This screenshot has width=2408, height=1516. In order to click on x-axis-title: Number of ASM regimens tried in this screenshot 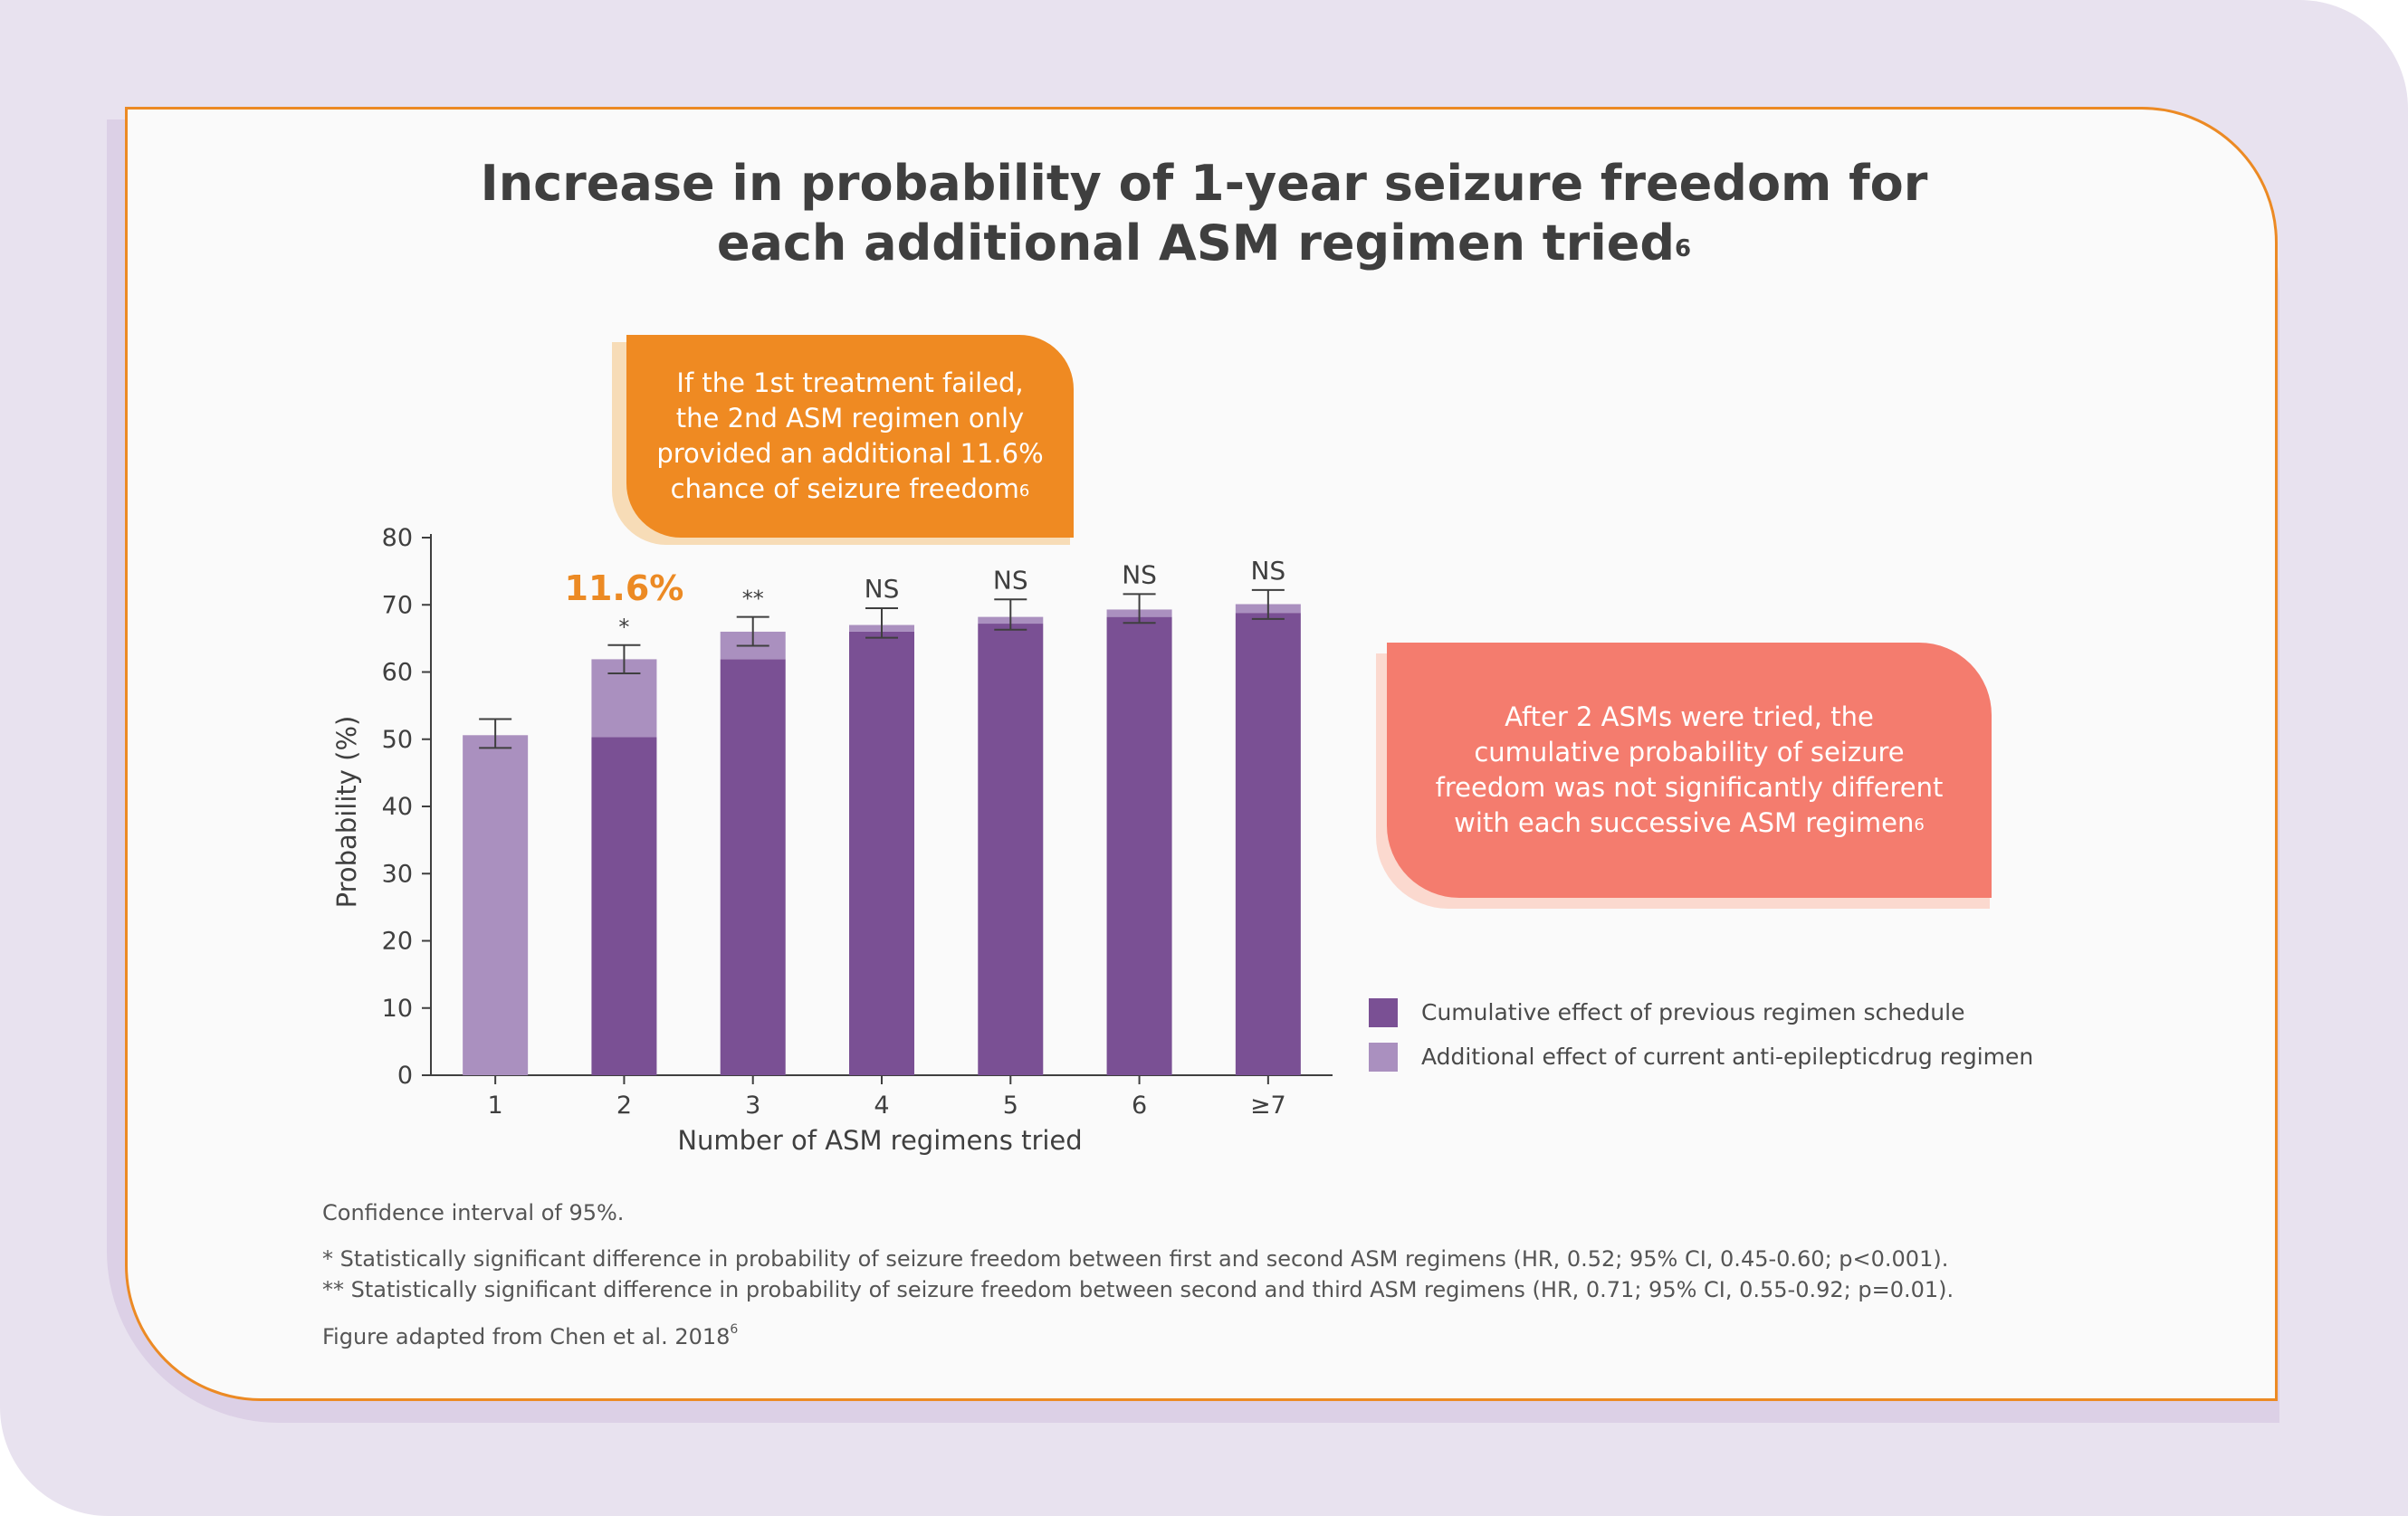, I will do `click(879, 1140)`.